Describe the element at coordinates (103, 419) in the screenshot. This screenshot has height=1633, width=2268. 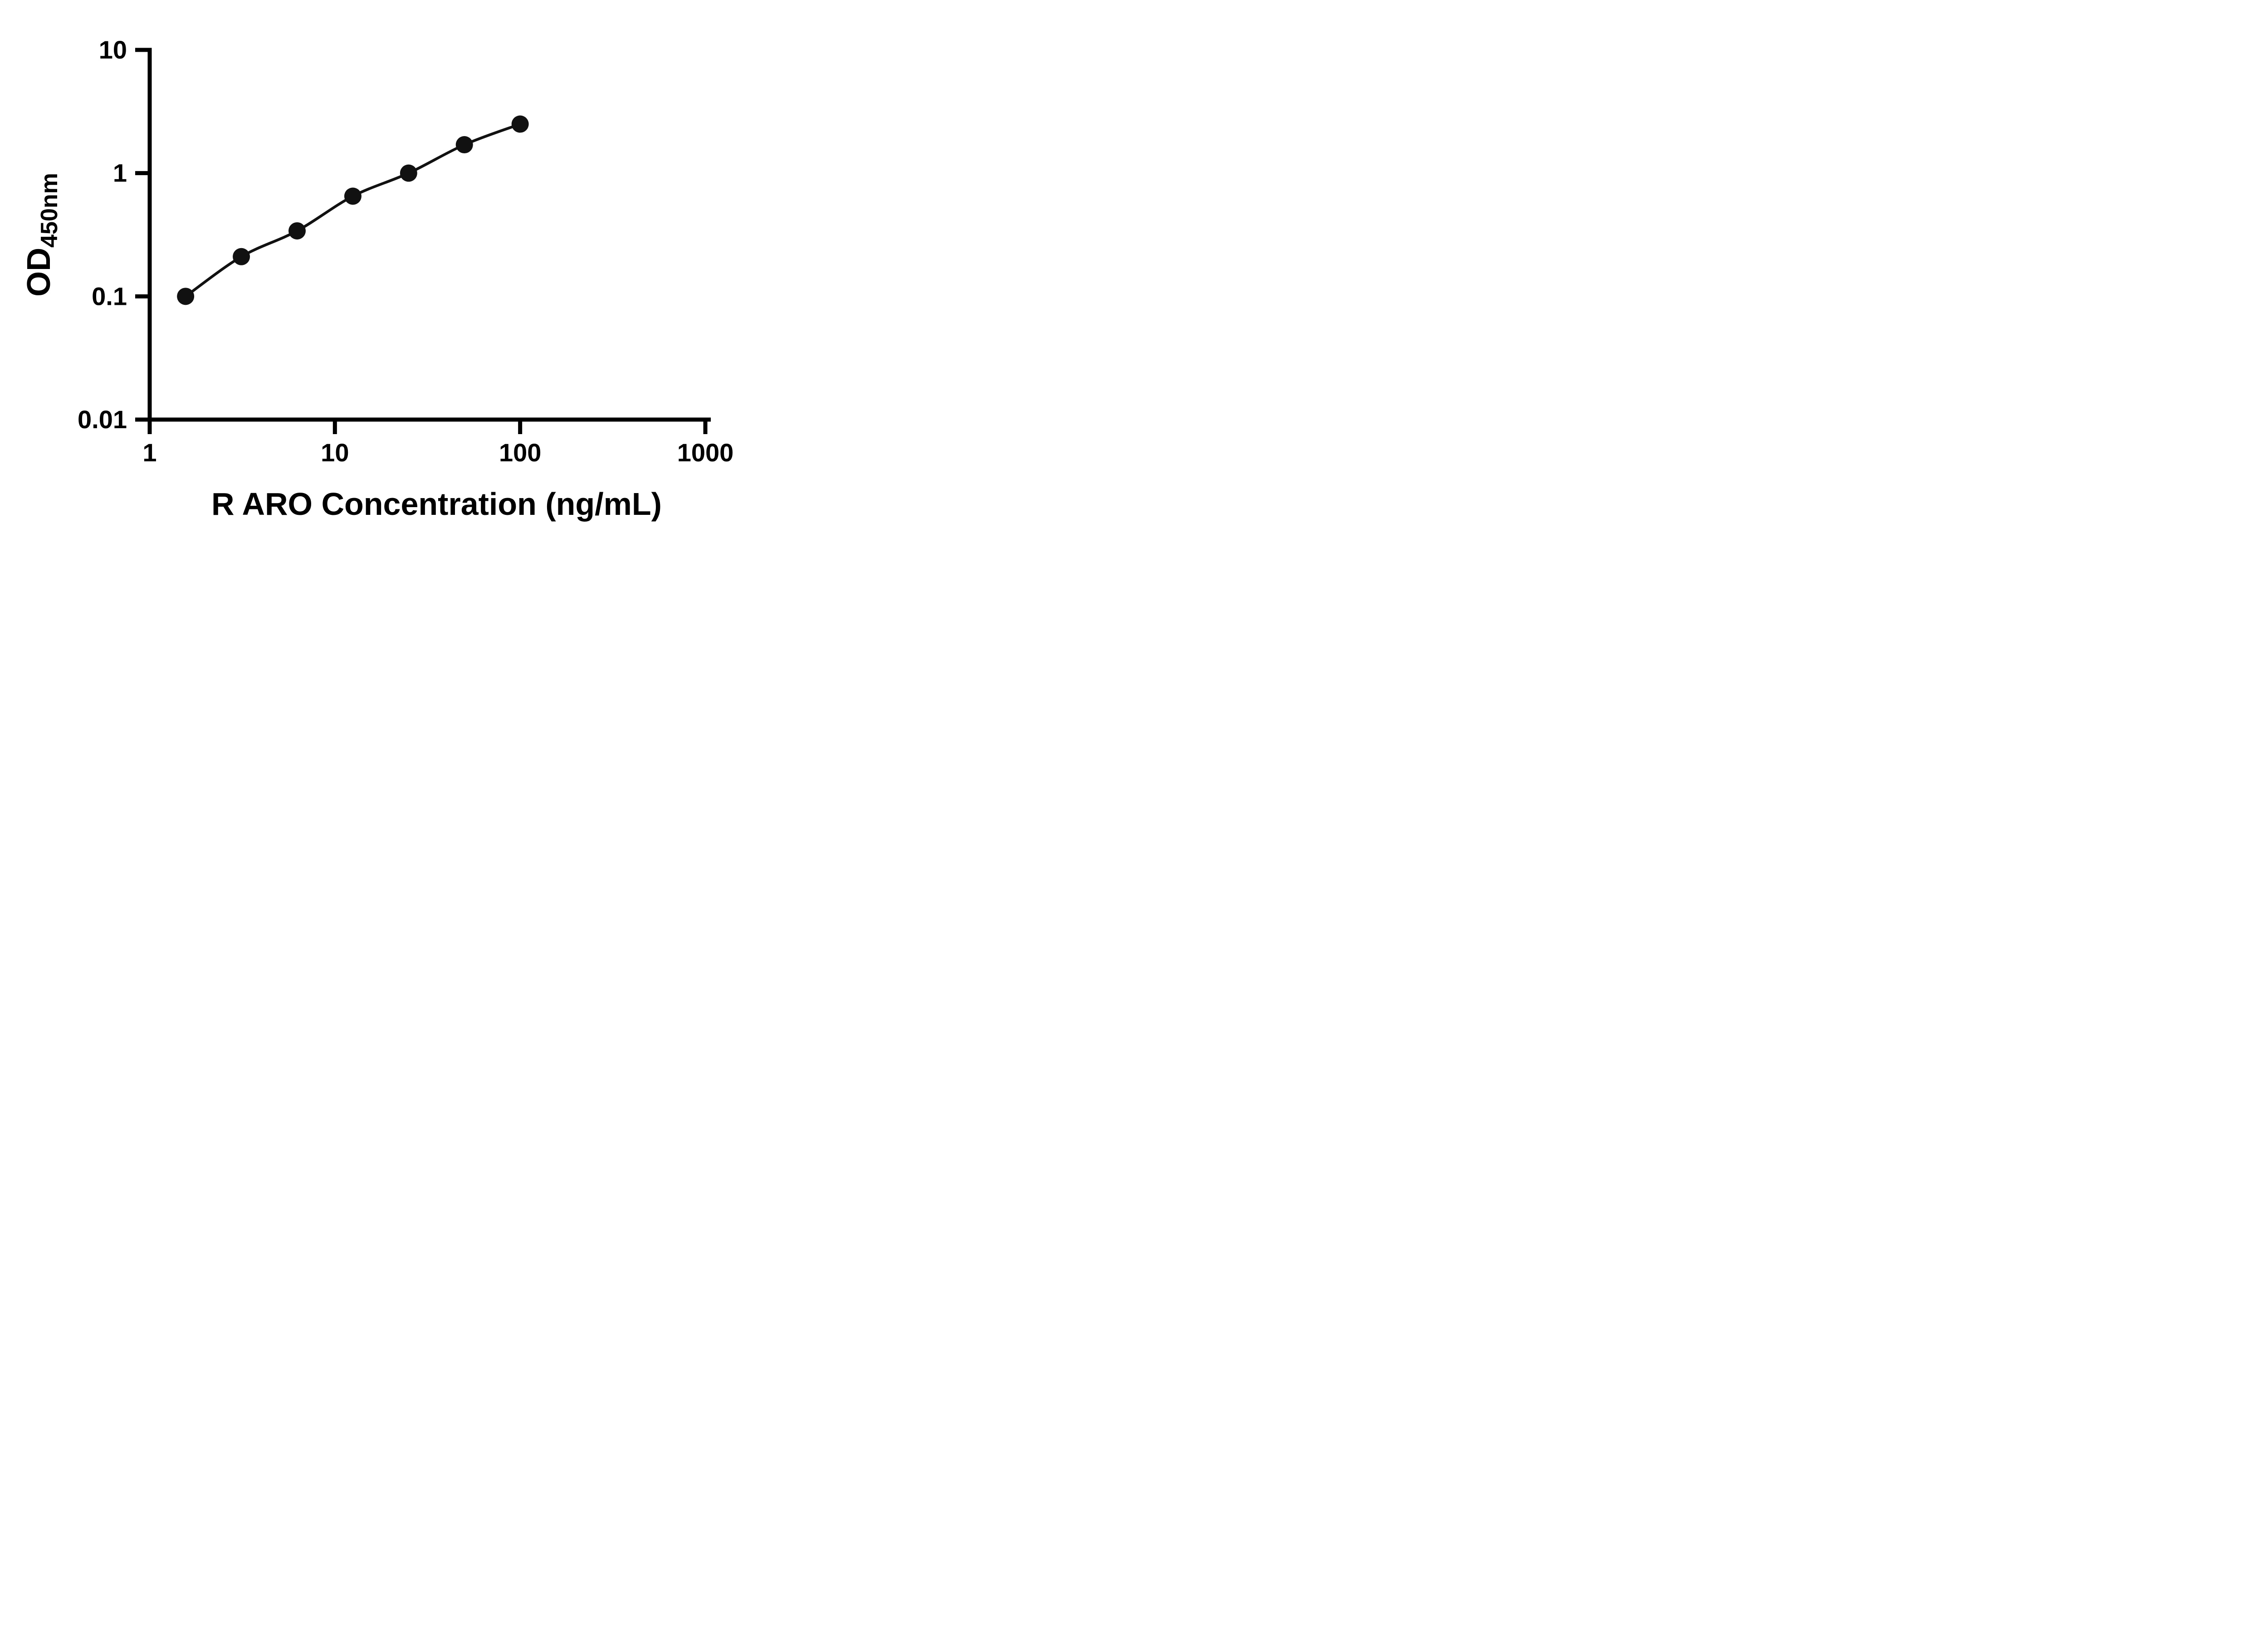
I see `y-tick-label: 0.01` at that location.